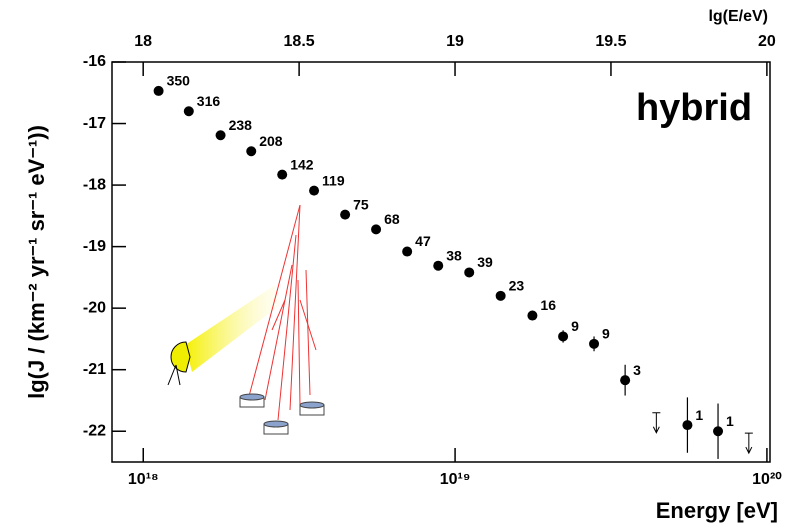  Describe the element at coordinates (302, 164) in the screenshot. I see `count-label: 142` at that location.